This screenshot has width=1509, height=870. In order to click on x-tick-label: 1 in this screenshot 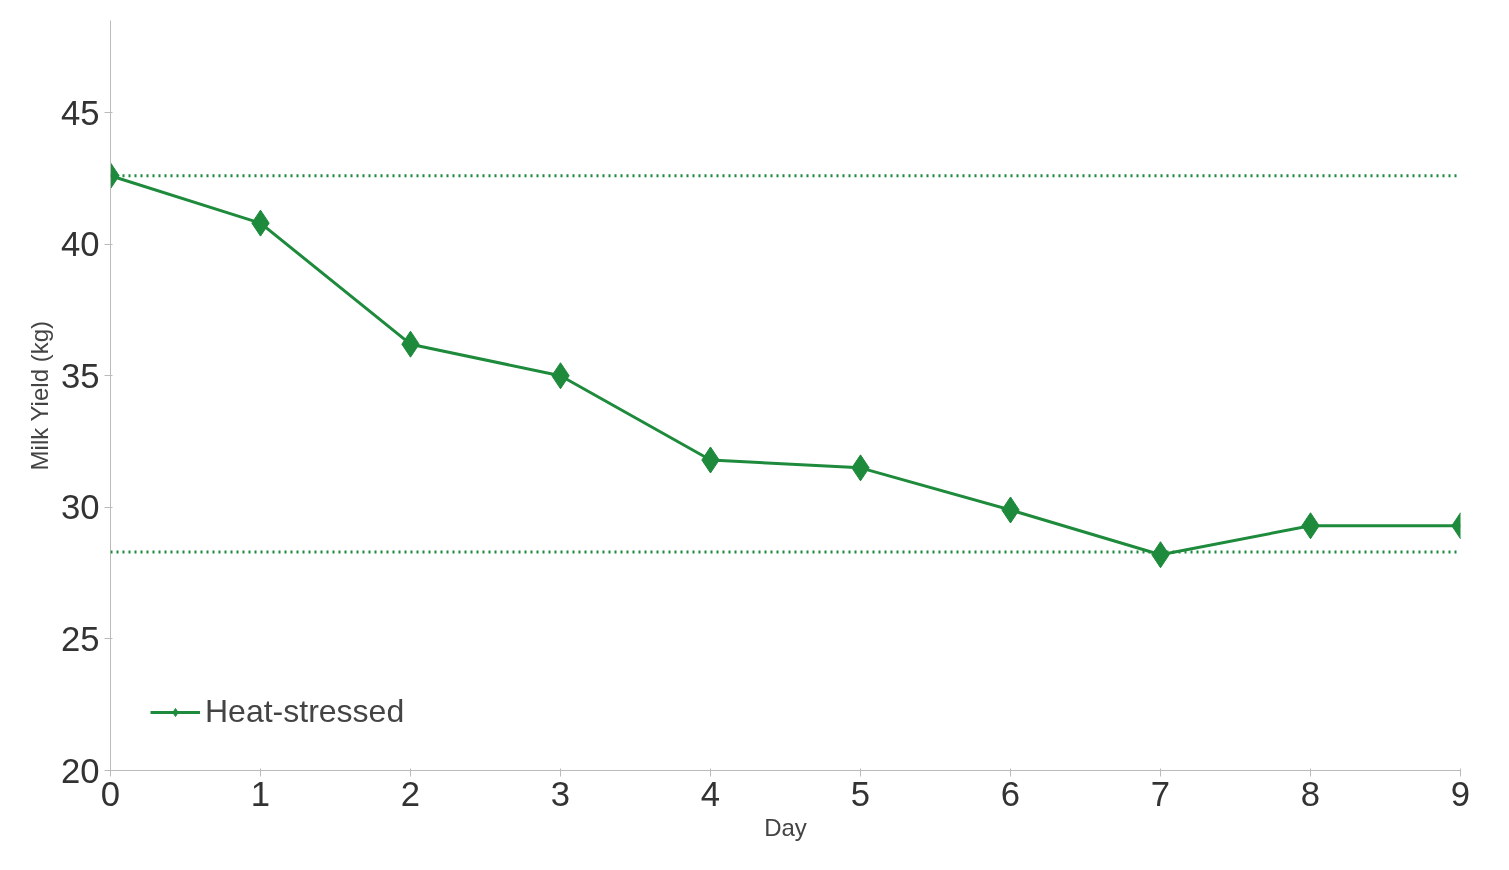, I will do `click(260, 793)`.